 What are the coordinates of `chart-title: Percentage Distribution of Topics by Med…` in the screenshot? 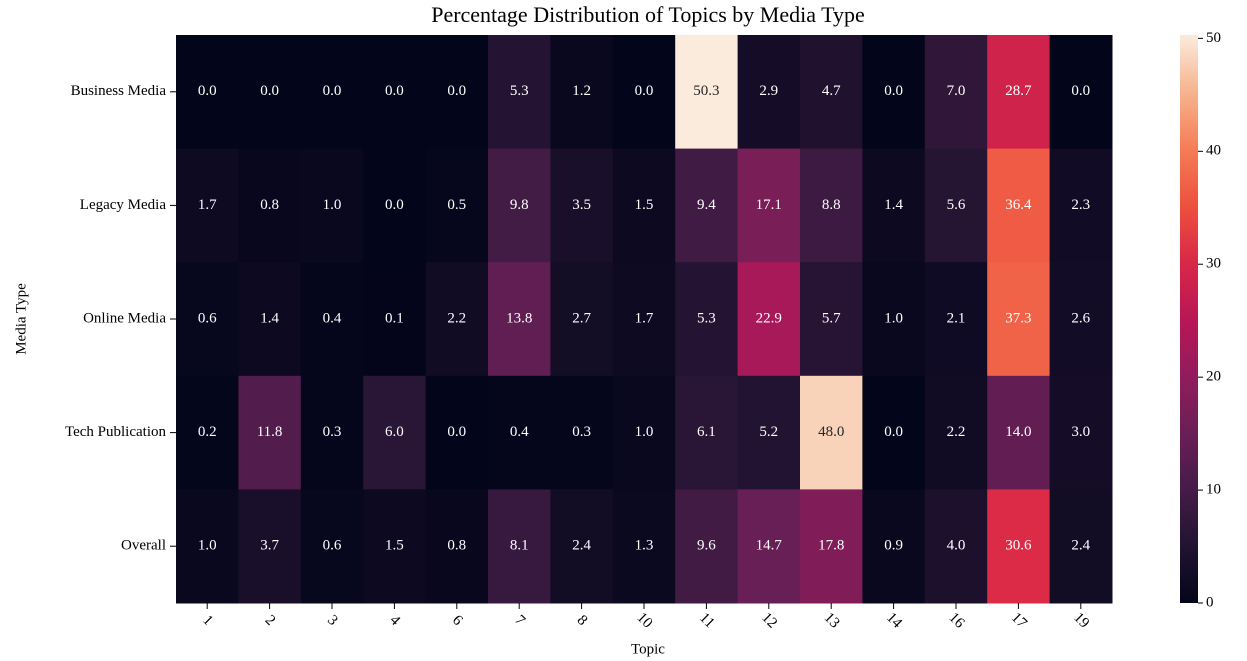 It's located at (648, 14).